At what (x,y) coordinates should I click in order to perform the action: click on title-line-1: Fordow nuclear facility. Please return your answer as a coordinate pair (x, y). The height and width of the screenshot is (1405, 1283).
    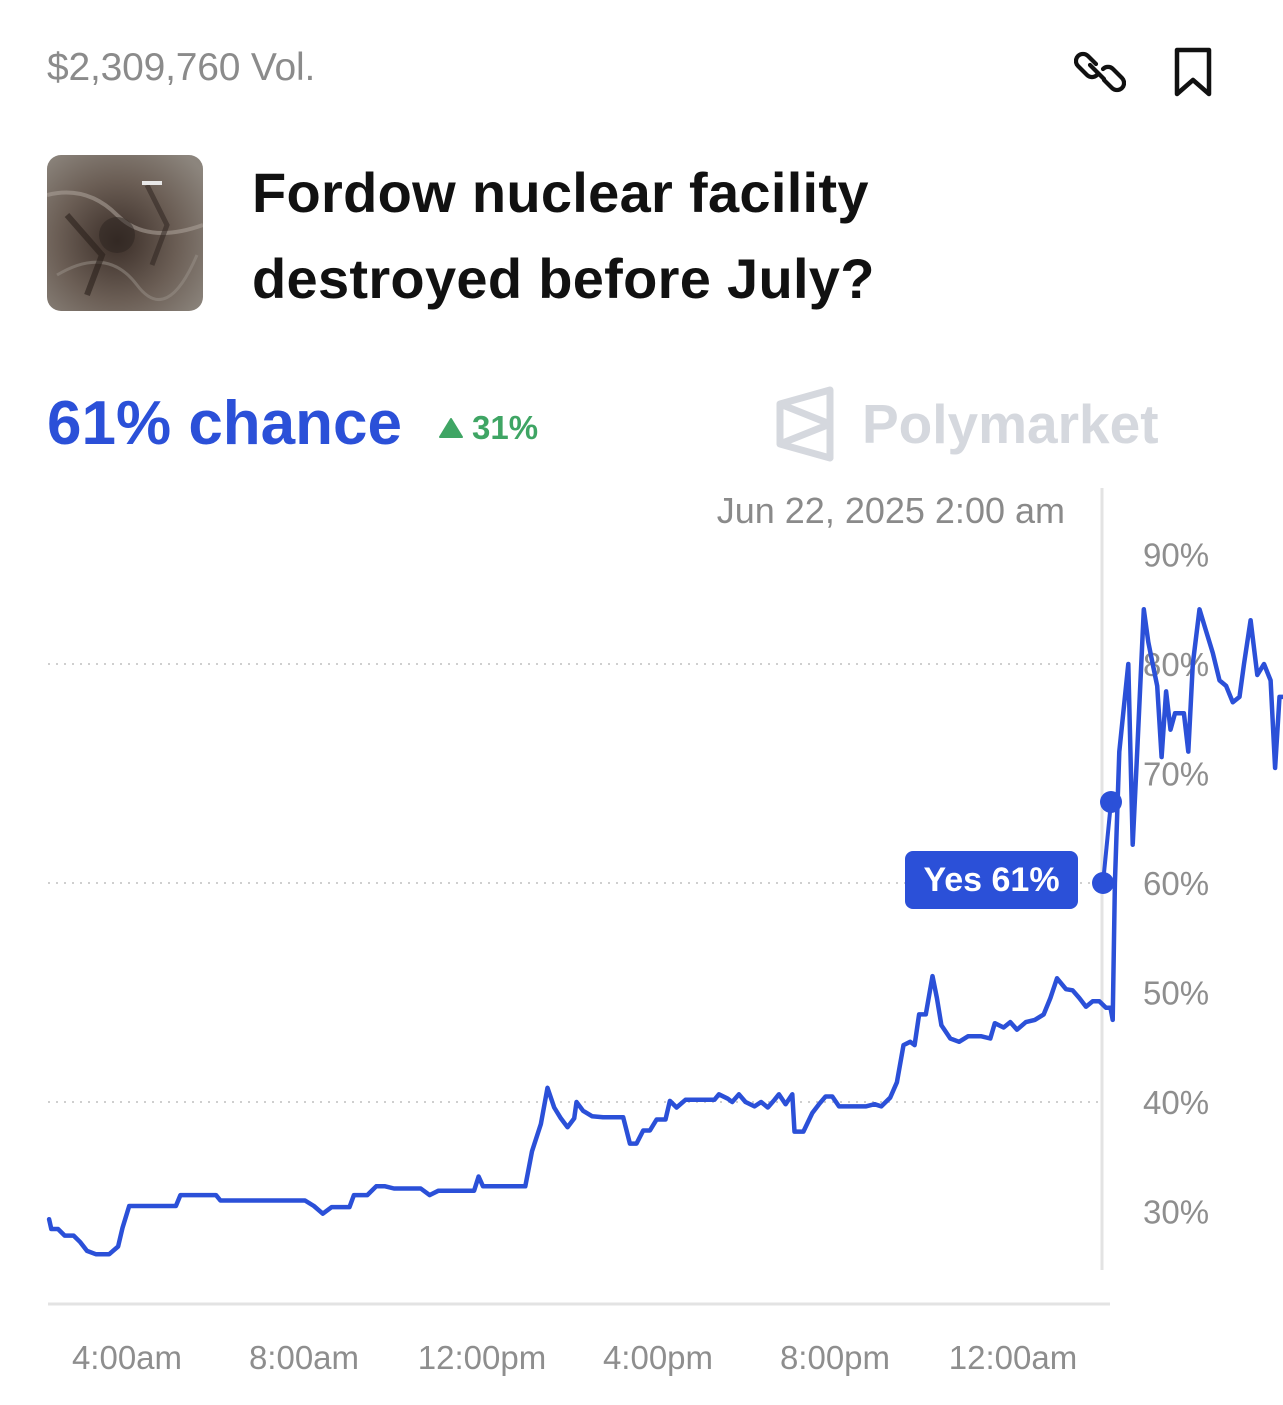
    Looking at the image, I should click on (560, 192).